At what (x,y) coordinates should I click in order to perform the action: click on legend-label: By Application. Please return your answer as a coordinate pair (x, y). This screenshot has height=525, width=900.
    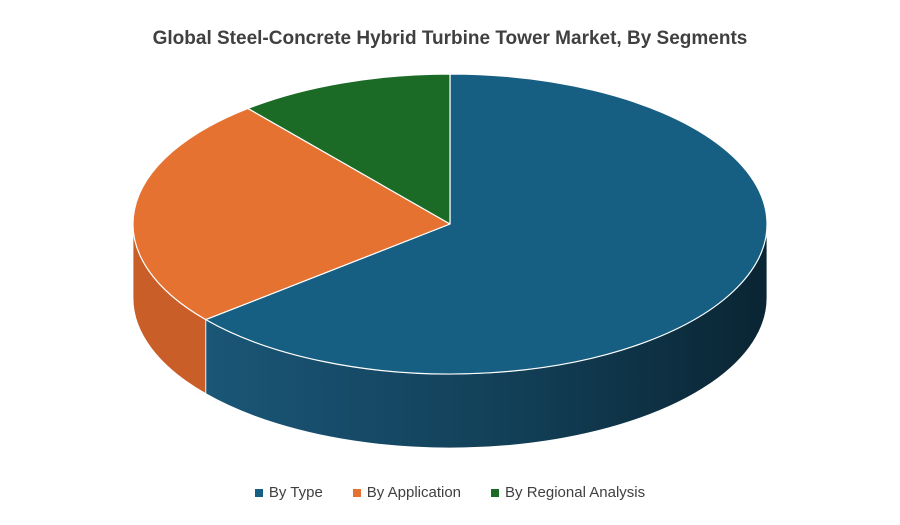
    Looking at the image, I should click on (414, 492).